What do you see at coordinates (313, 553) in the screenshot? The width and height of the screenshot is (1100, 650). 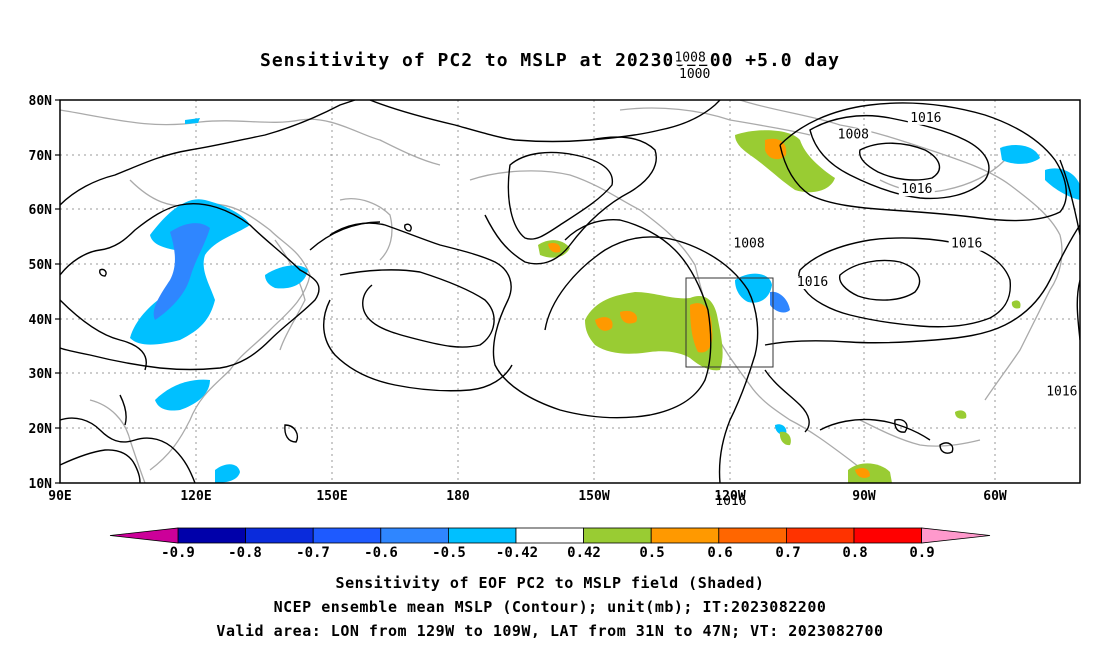 I see `colorbar-label: -0.7` at bounding box center [313, 553].